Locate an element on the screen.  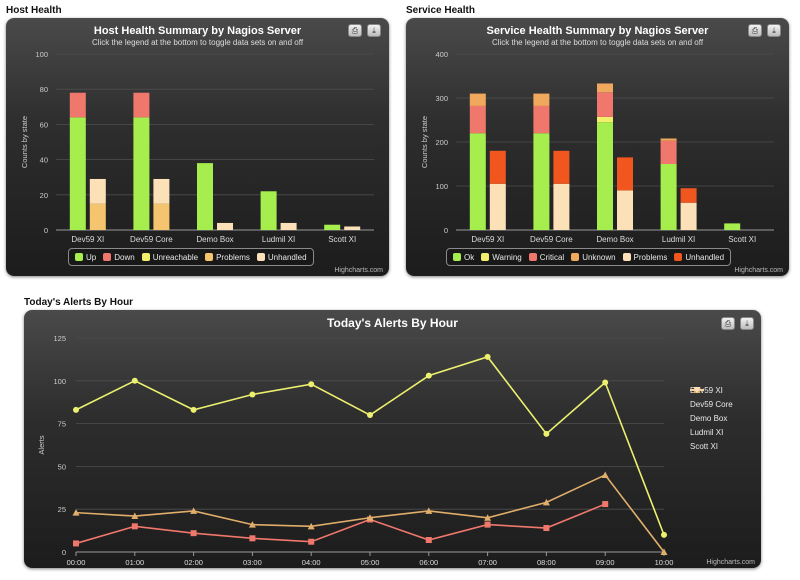
legend-label: Ok is located at coordinates (469, 257).